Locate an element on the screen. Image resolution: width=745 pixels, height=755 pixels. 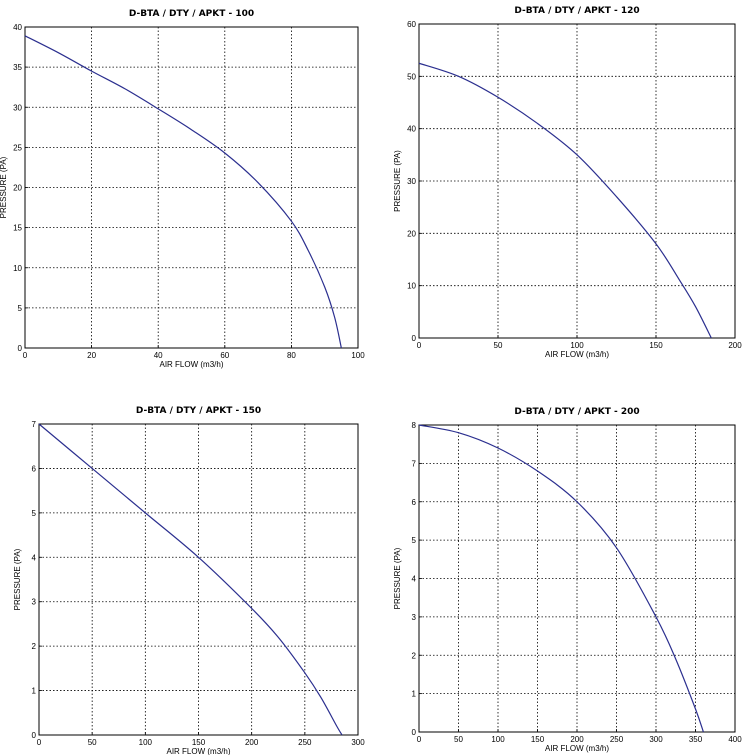
chart-title: D-BTA / DTY / APKT - 100 is located at coordinates (191, 14).